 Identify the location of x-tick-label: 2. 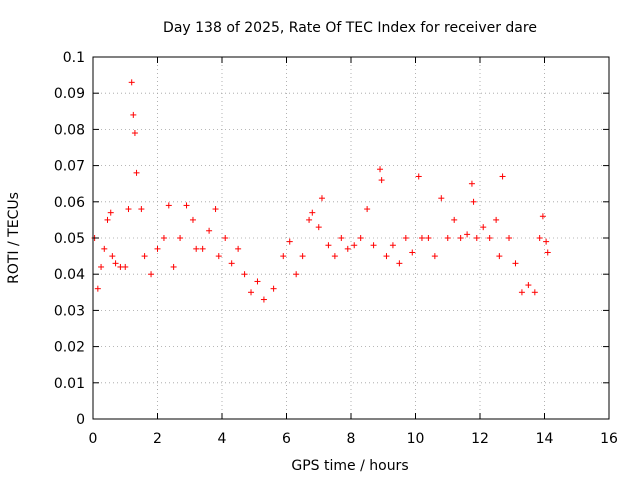
(157, 439).